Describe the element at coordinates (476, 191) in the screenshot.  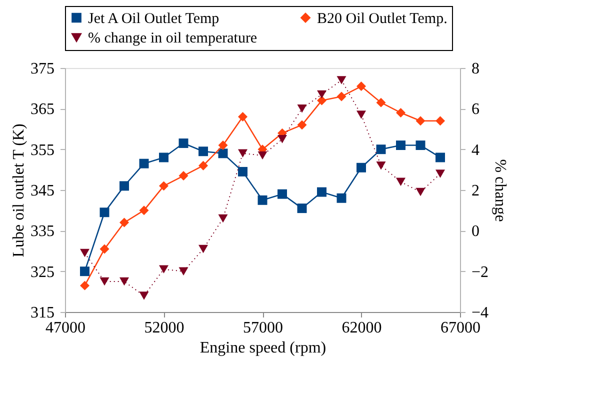
I see `y2-tick-label: 2` at that location.